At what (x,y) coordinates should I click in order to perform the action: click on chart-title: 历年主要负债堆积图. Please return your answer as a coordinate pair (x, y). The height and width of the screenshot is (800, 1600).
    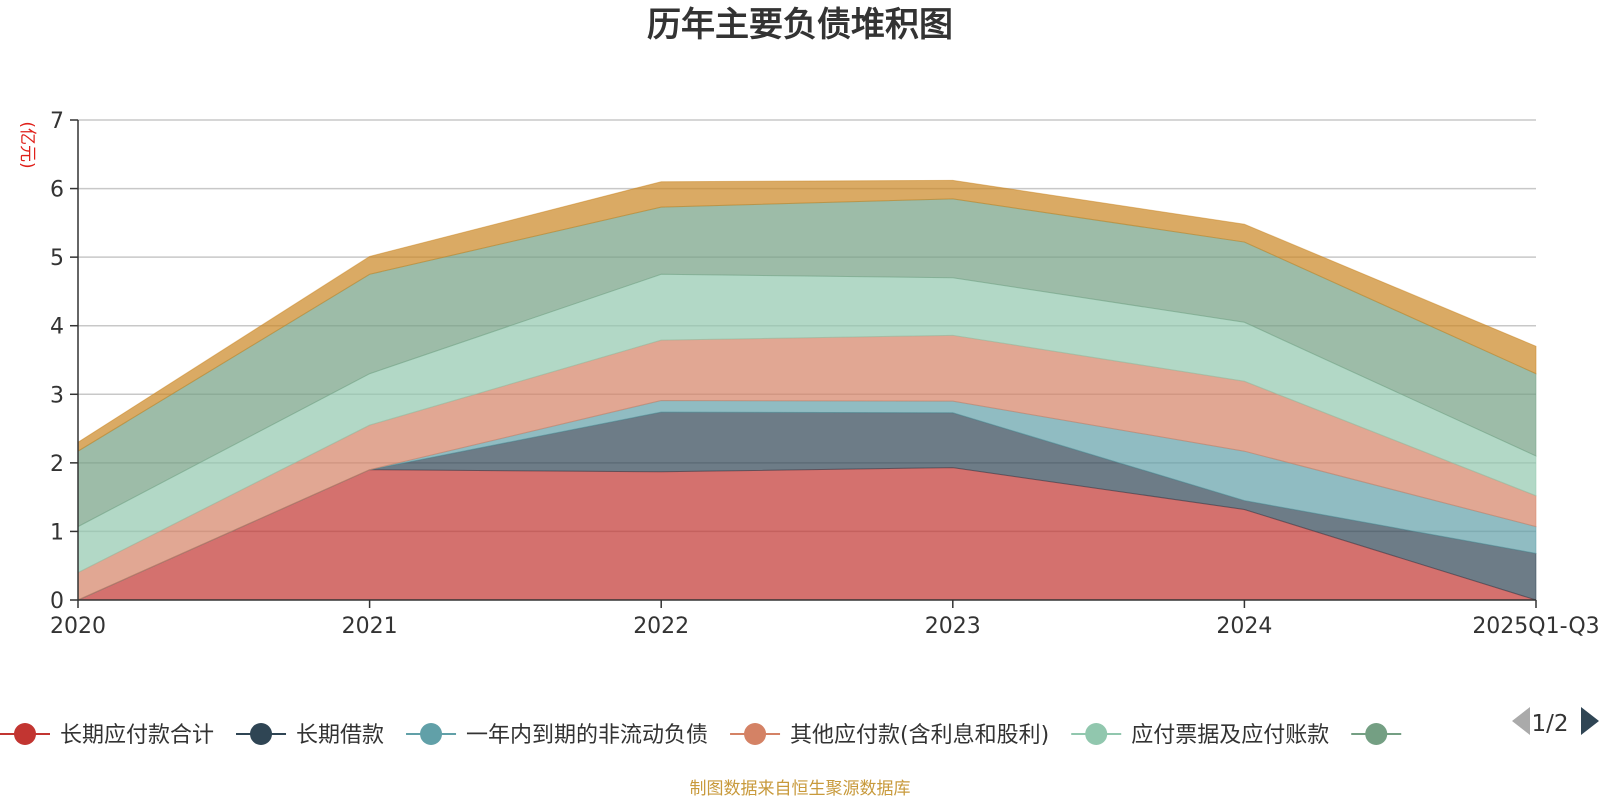
    Looking at the image, I should click on (800, 25).